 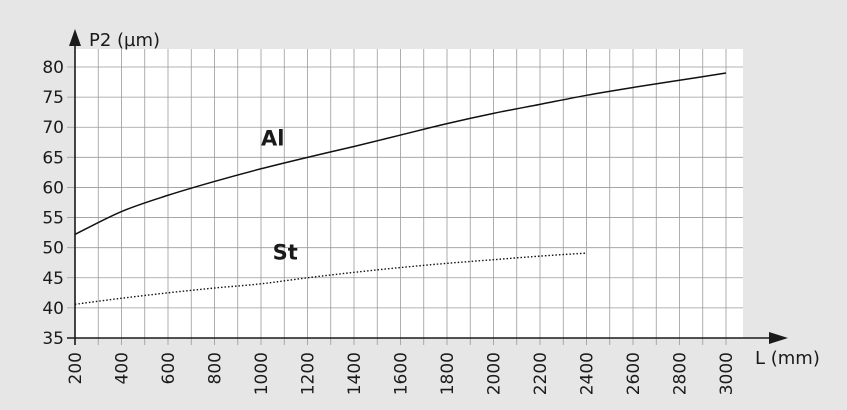 What do you see at coordinates (272, 138) in the screenshot?
I see `series-label-al: Al` at bounding box center [272, 138].